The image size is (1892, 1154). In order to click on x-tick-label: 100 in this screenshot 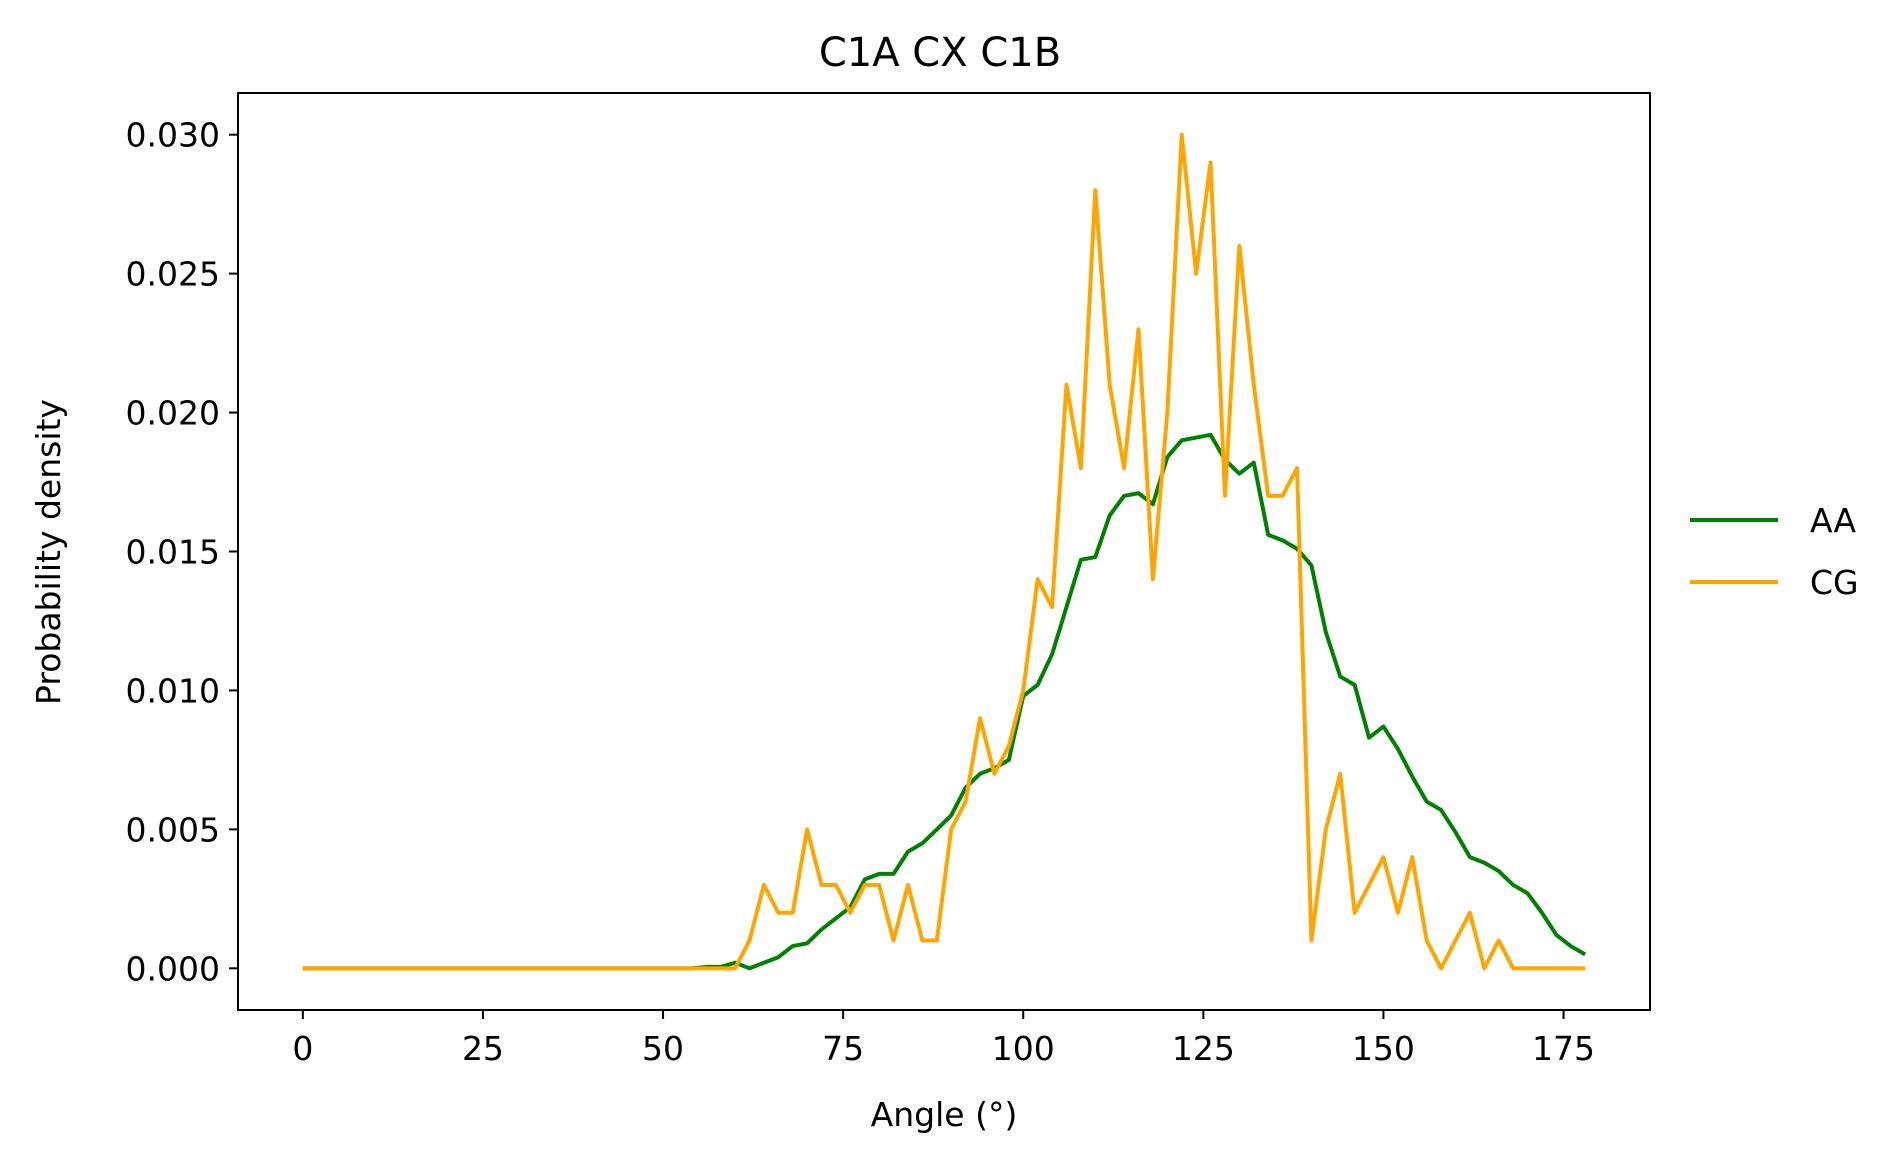, I will do `click(1023, 1048)`.